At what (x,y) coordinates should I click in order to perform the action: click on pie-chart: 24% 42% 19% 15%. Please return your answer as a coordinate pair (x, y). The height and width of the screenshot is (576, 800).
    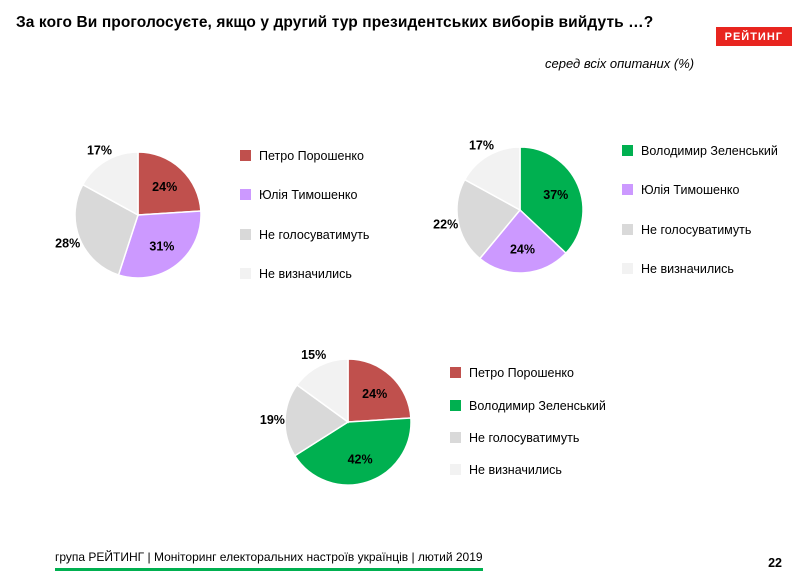
    Looking at the image, I should click on (336, 417).